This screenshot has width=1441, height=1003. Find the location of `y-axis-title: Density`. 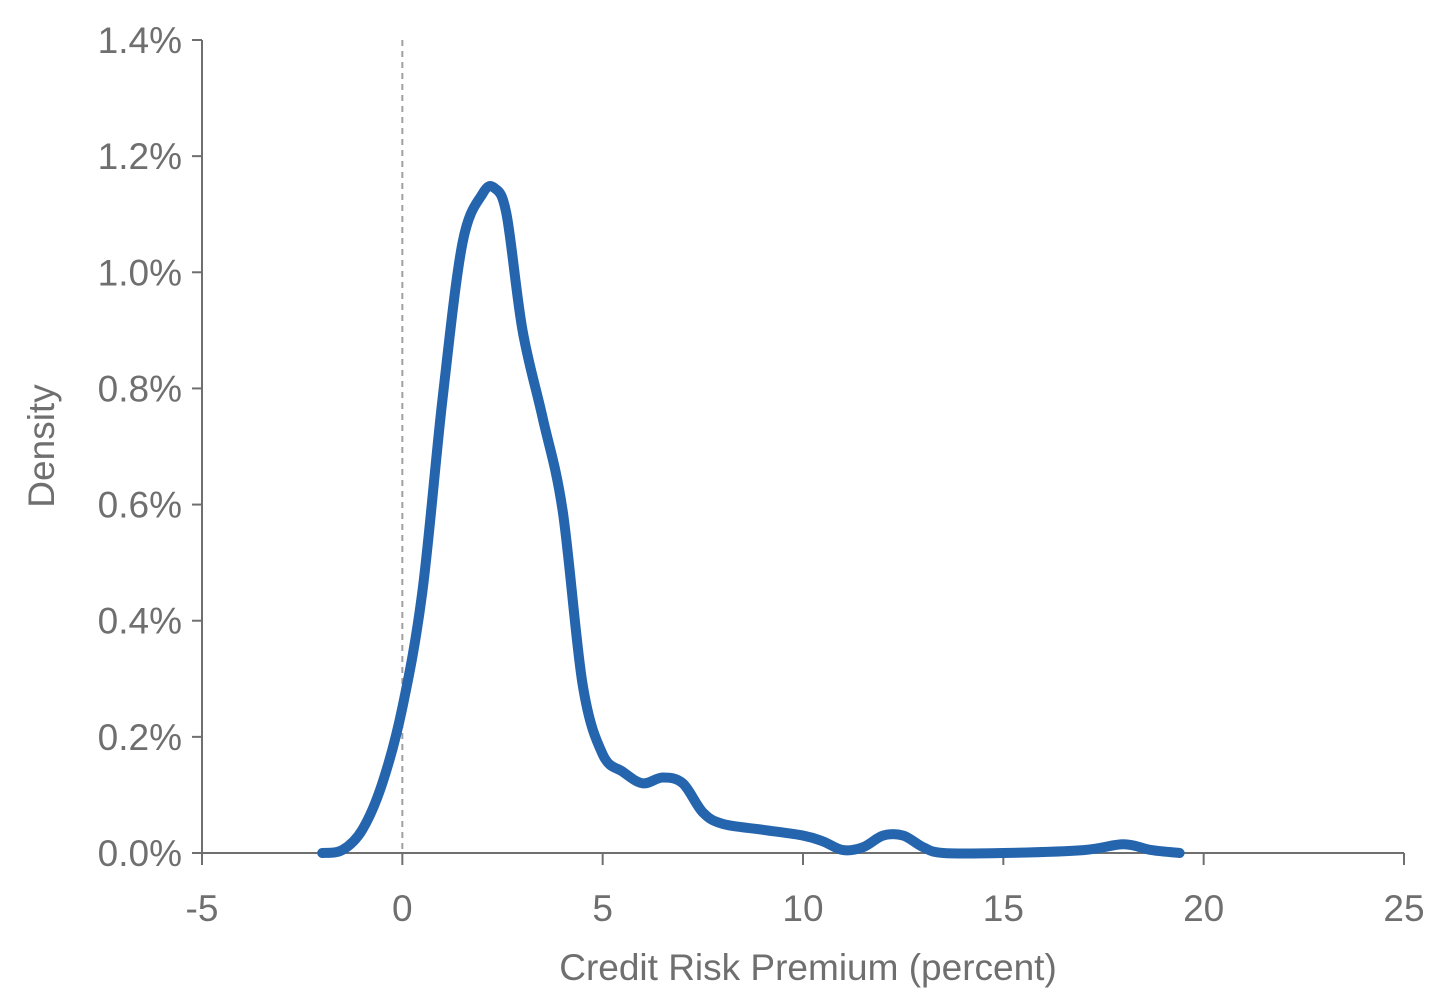

y-axis-title: Density is located at coordinates (41, 446).